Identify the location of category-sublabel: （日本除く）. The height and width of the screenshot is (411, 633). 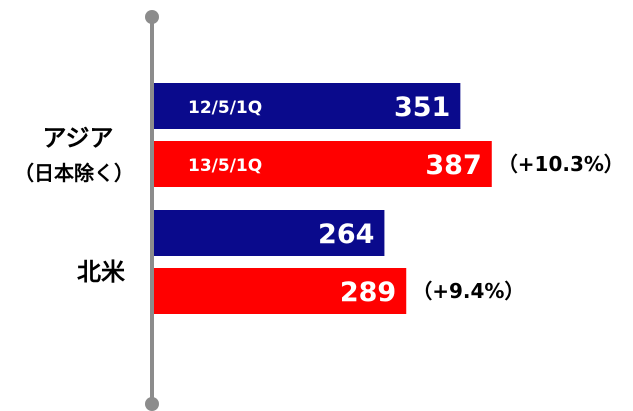
(74, 173).